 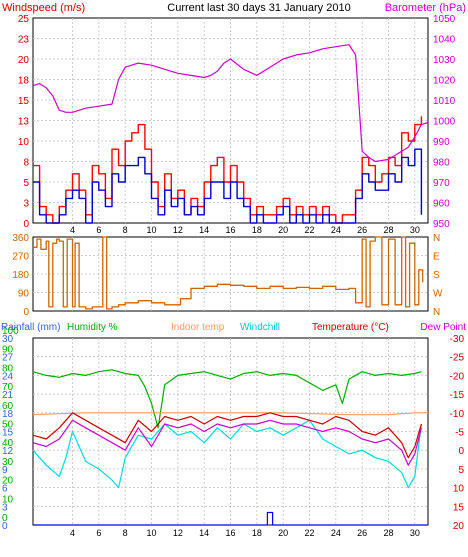 I want to click on rainfall-tick-label: 3, so click(x=5, y=507).